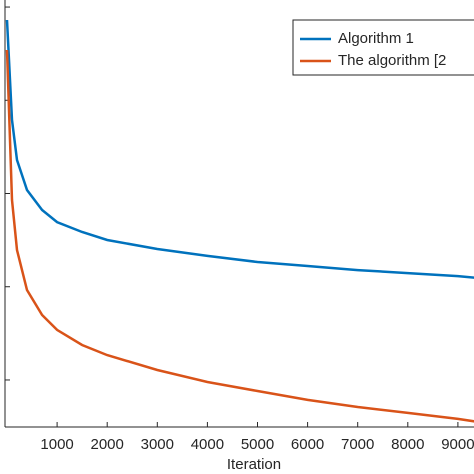  What do you see at coordinates (56, 444) in the screenshot?
I see `x-tick-label: 1000` at bounding box center [56, 444].